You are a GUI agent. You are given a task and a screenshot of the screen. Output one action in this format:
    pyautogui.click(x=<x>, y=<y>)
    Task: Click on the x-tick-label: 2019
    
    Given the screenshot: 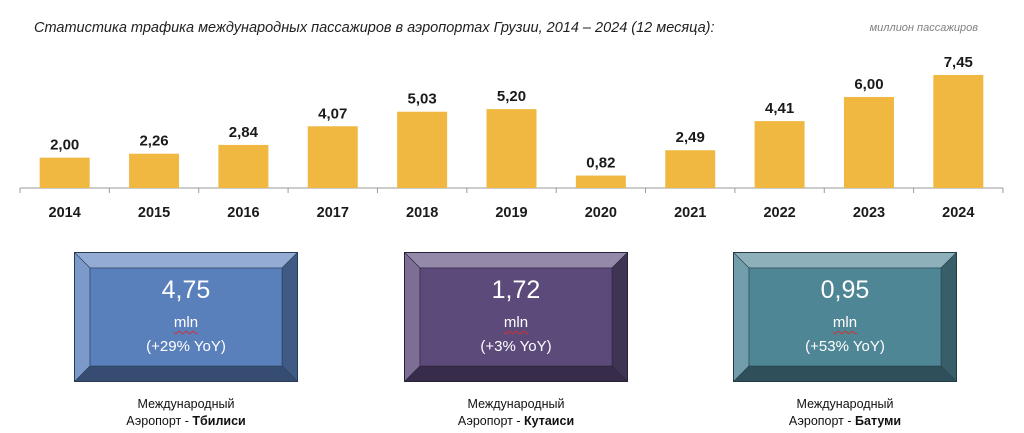 What is the action you would take?
    pyautogui.click(x=511, y=213)
    